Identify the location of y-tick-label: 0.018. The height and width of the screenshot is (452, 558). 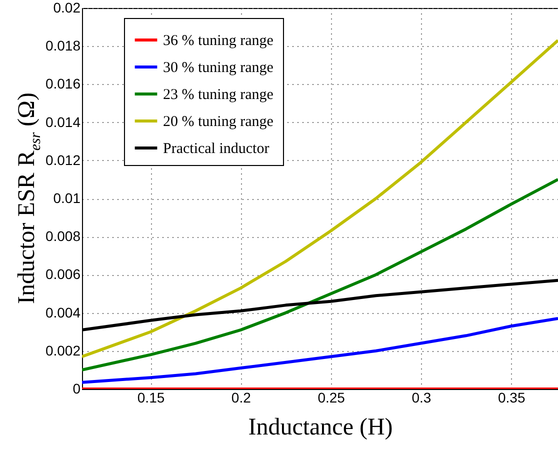
(63, 46).